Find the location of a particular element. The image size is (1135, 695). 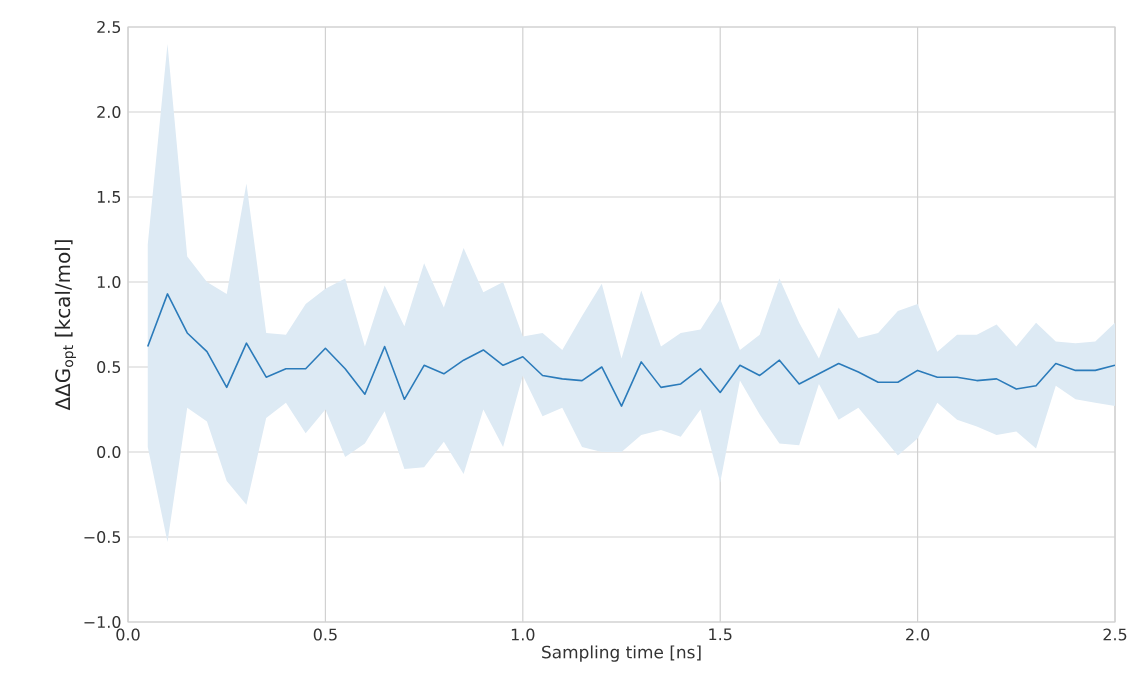

y-tick-label: −0.5 is located at coordinates (102, 536).